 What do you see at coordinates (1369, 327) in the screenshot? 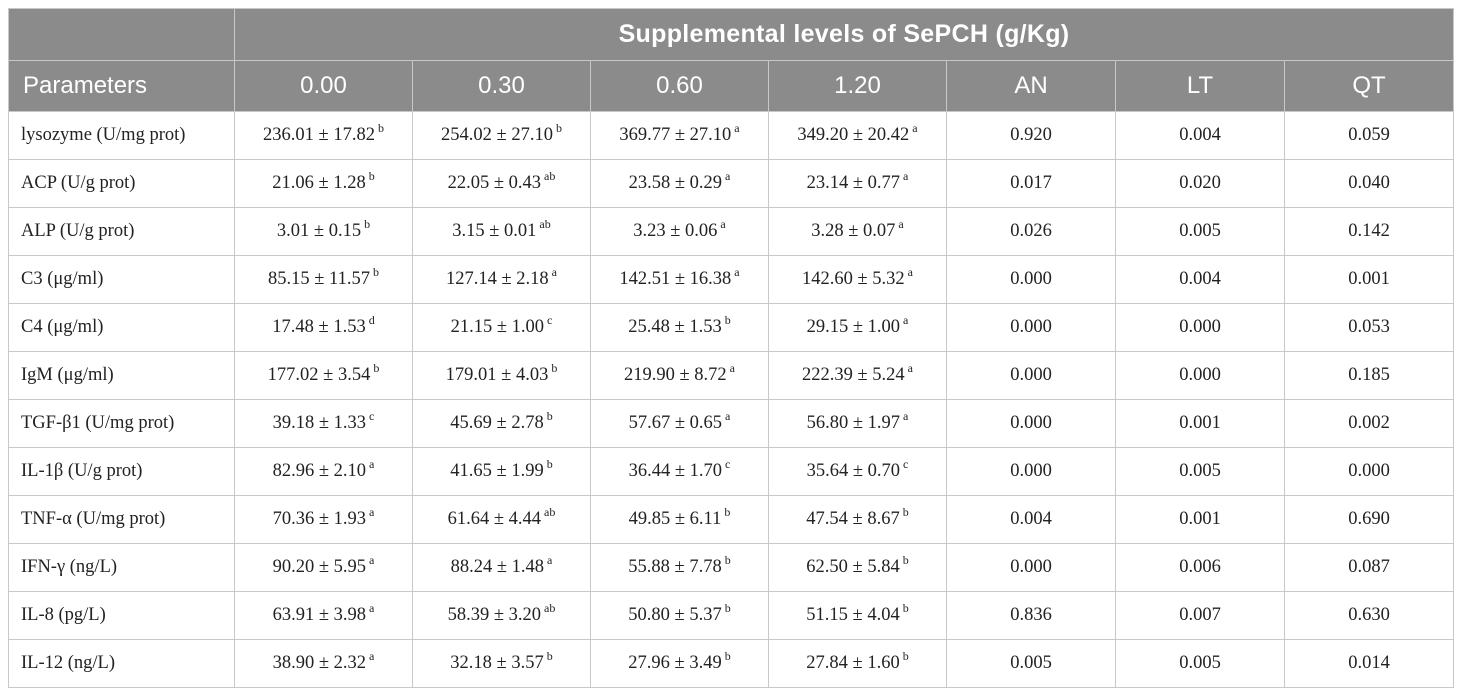
I see `qt-p-value-cell: 0.053` at bounding box center [1369, 327].